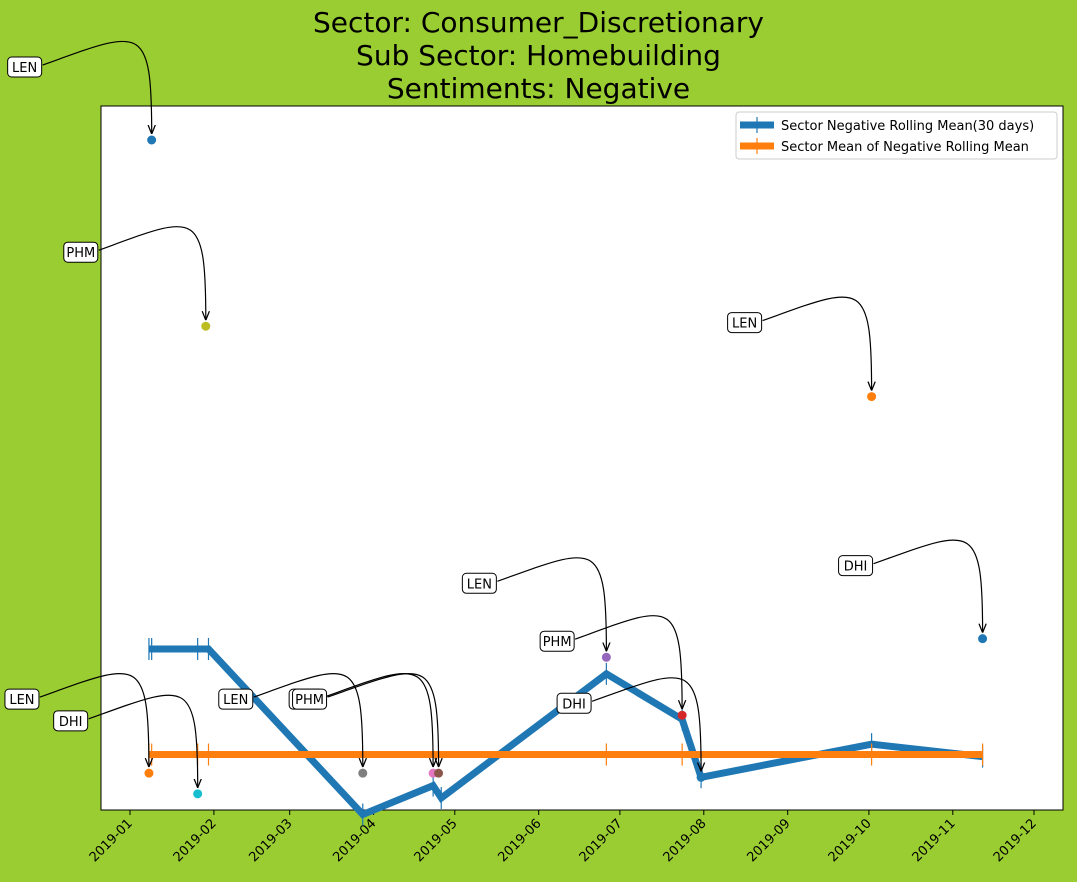  Describe the element at coordinates (934, 840) in the screenshot. I see `x-tick-label: 2019-11` at that location.